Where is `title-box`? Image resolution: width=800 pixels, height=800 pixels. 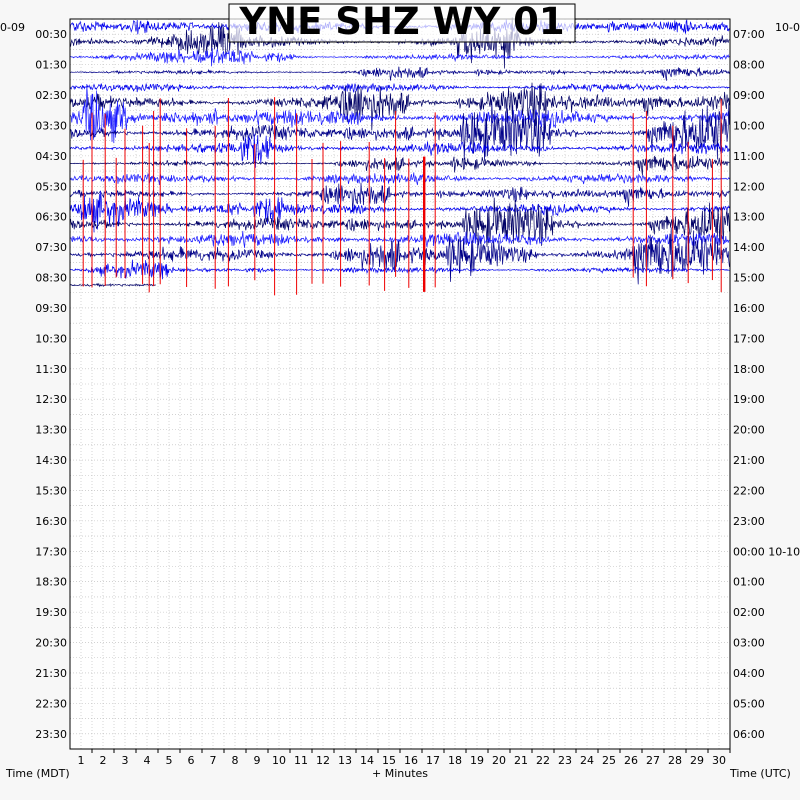 title-box is located at coordinates (402, 23).